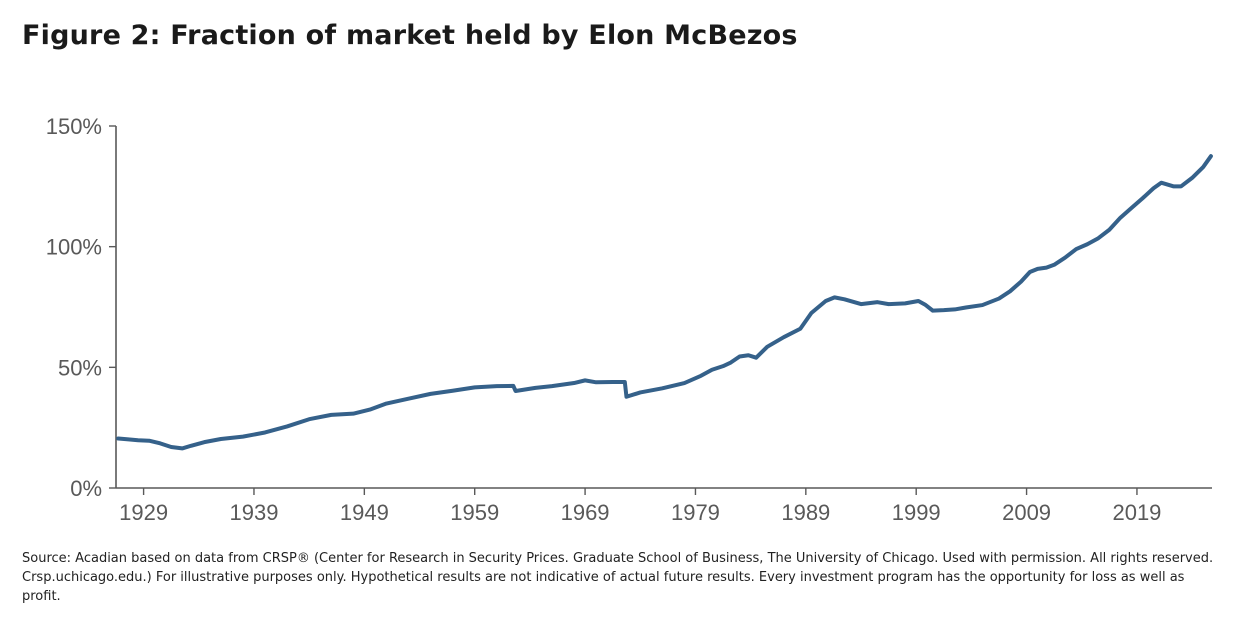 The height and width of the screenshot is (628, 1242). I want to click on x-tick-label: 1999, so click(916, 512).